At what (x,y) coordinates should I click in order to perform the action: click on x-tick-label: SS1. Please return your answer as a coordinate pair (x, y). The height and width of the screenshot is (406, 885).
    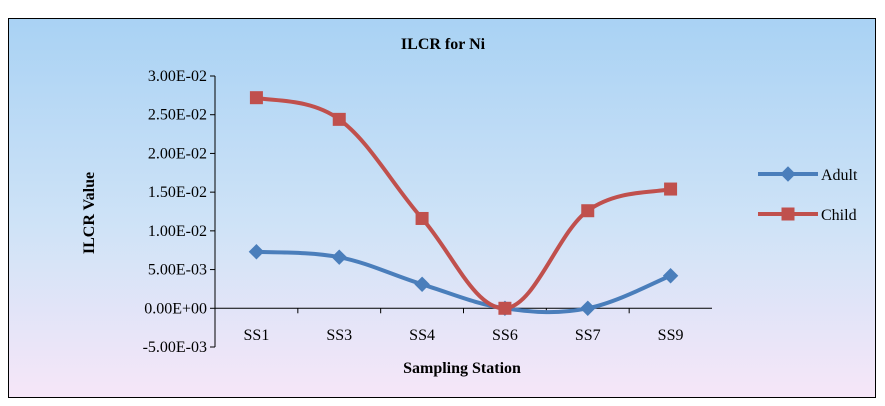
    Looking at the image, I should click on (257, 335).